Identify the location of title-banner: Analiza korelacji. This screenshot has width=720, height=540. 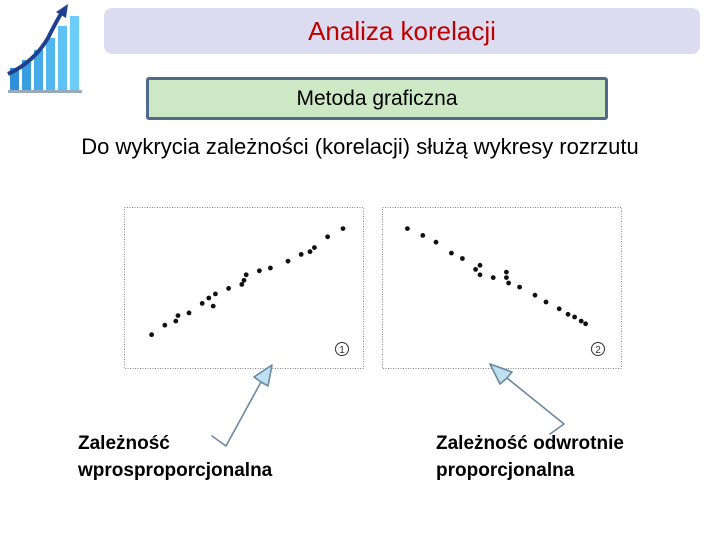
(402, 31).